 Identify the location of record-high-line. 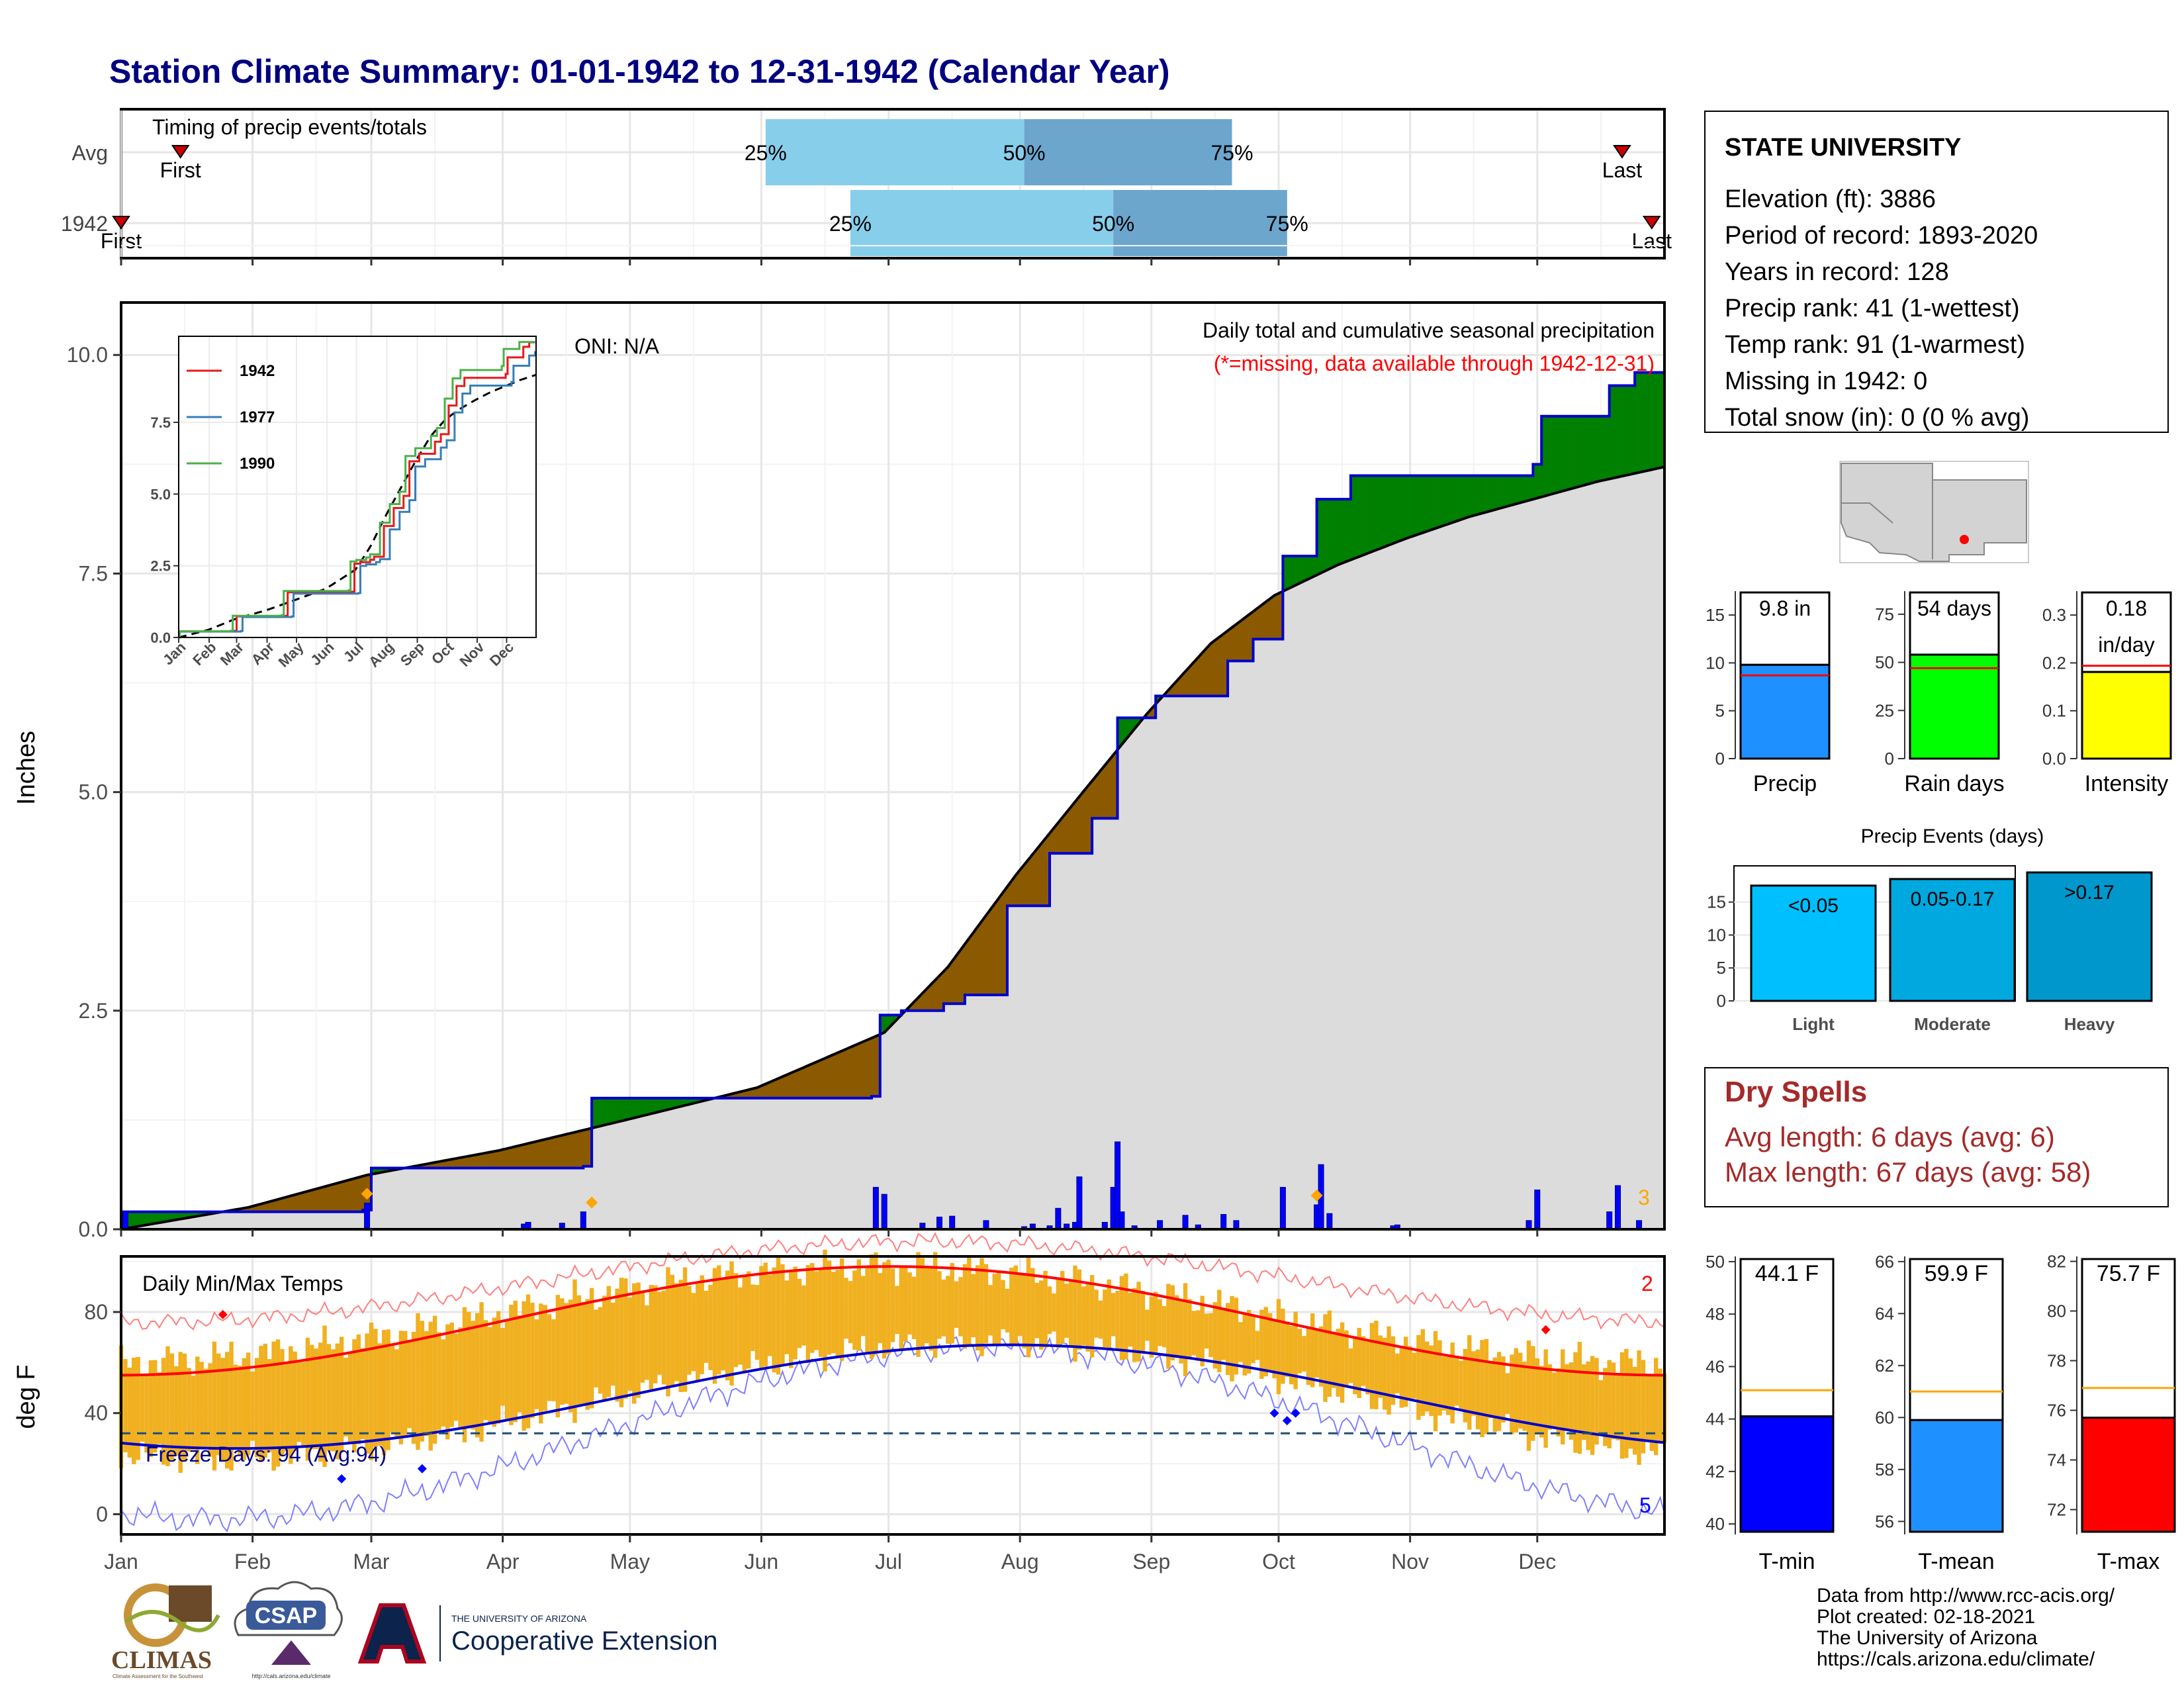
(893, 1281).